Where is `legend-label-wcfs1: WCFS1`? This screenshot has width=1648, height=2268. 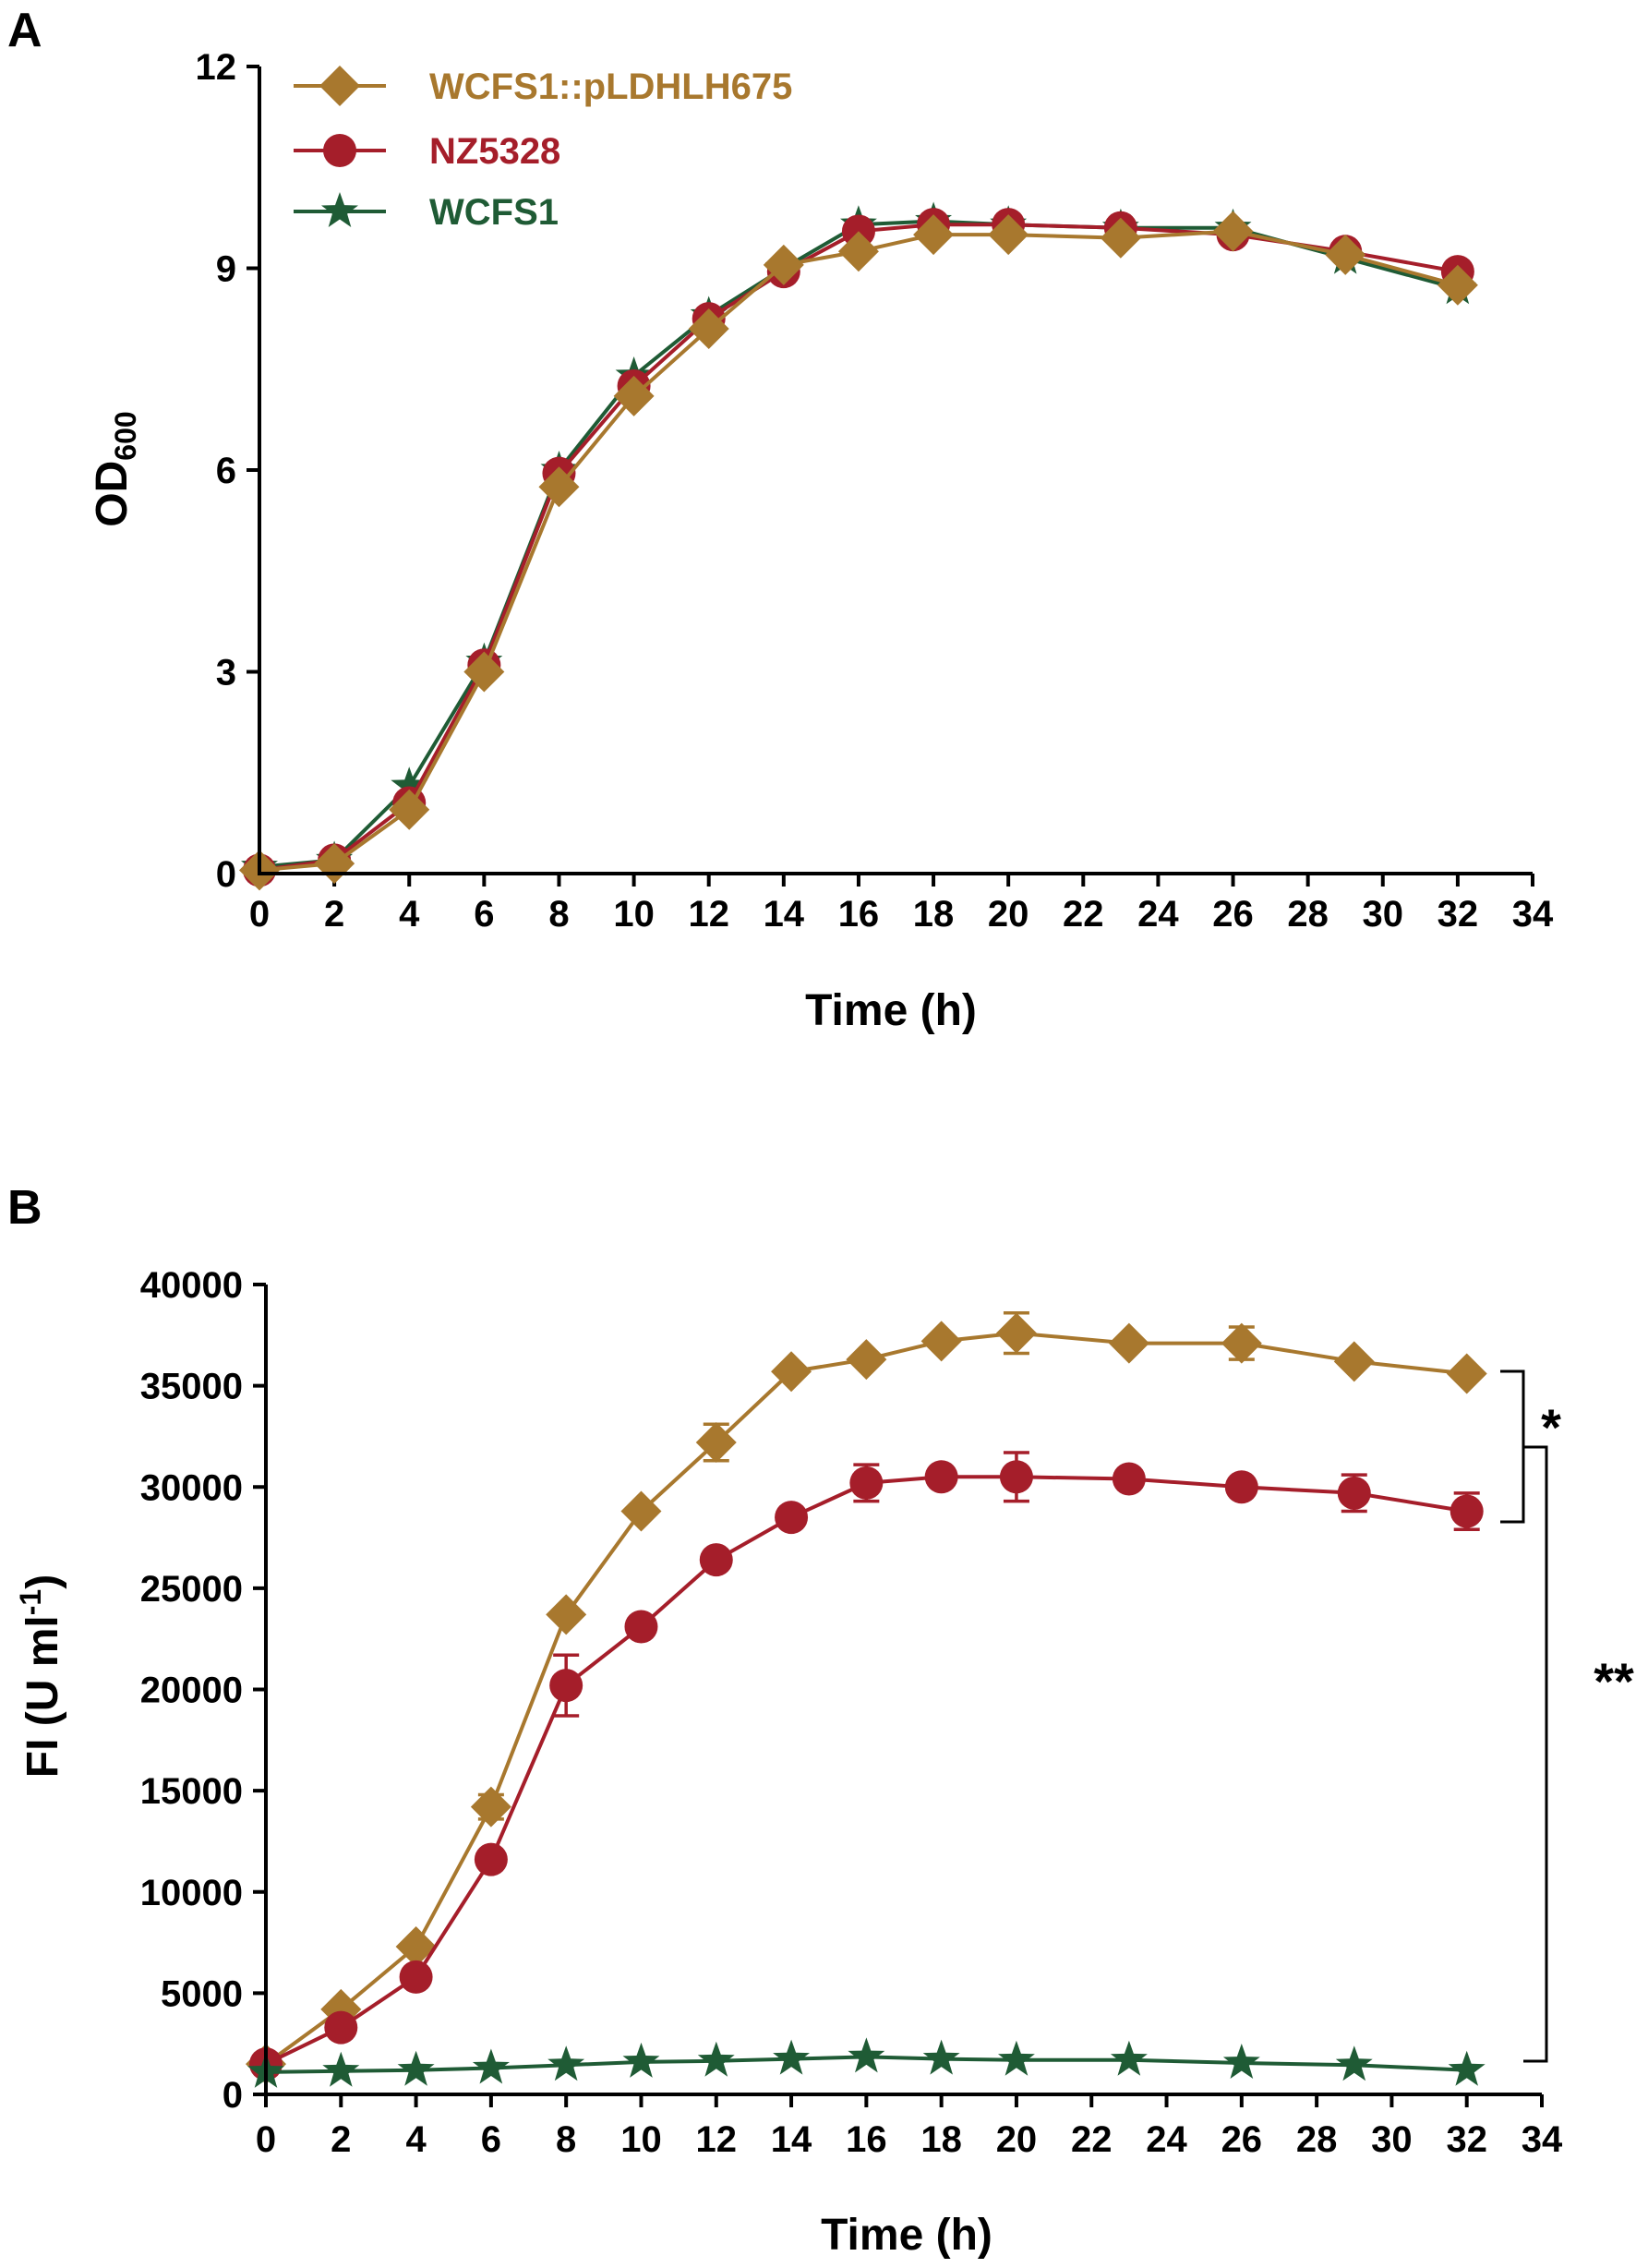
legend-label-wcfs1: WCFS1 is located at coordinates (494, 212).